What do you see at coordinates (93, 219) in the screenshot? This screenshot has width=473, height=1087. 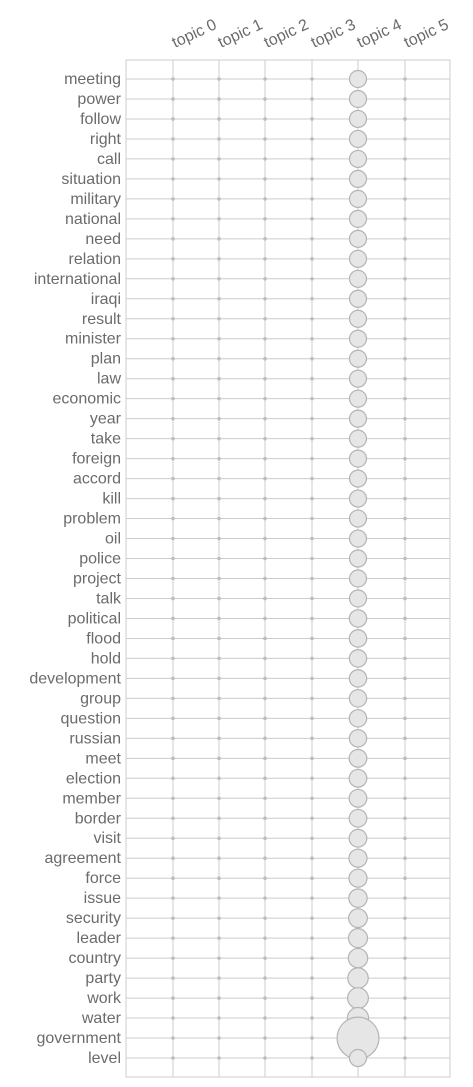 I see `term-label: national` at bounding box center [93, 219].